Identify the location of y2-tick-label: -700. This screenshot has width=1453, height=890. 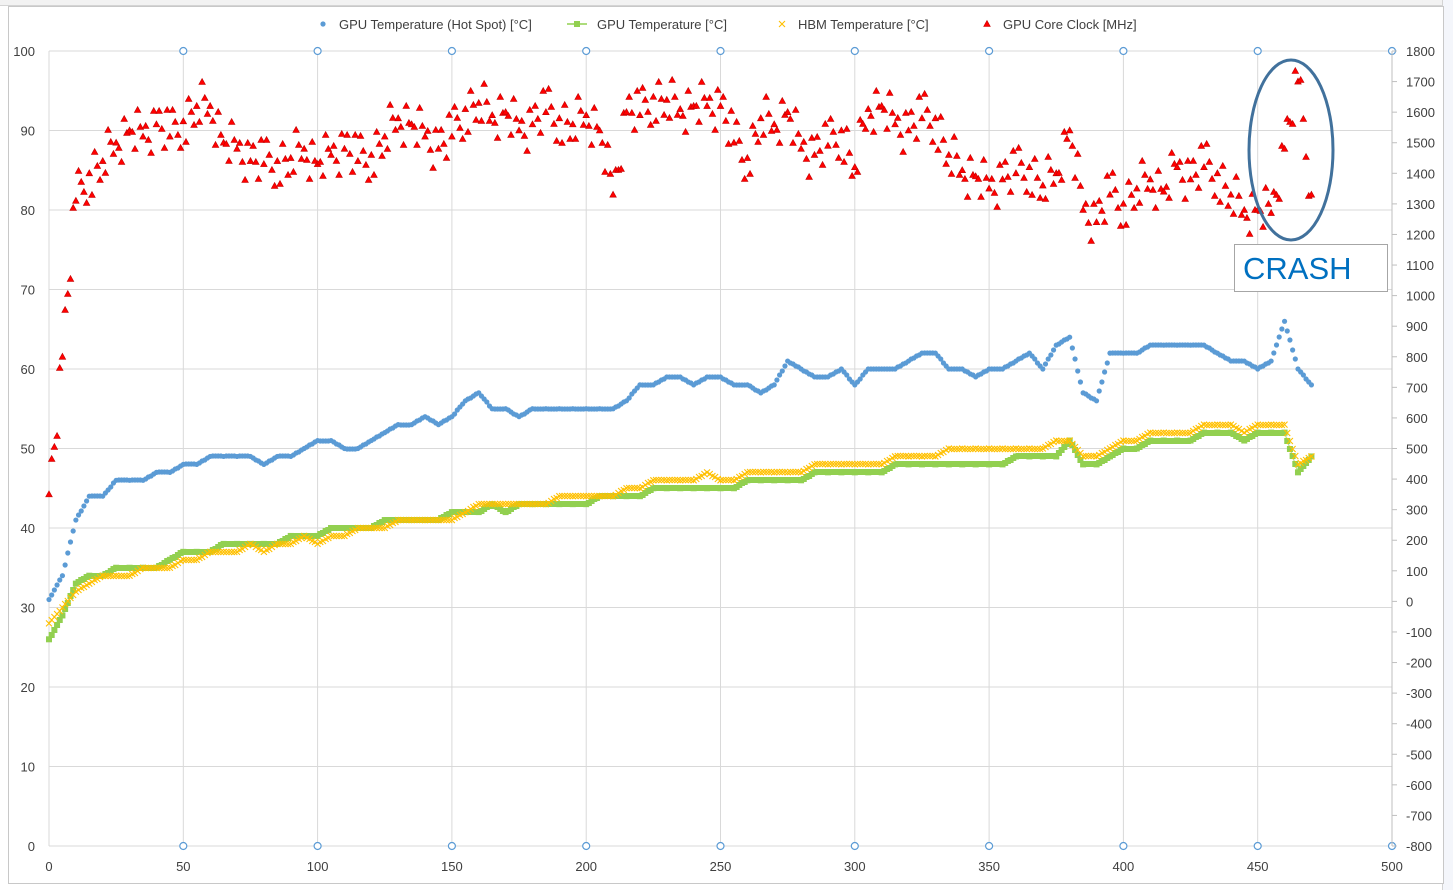
(1419, 815).